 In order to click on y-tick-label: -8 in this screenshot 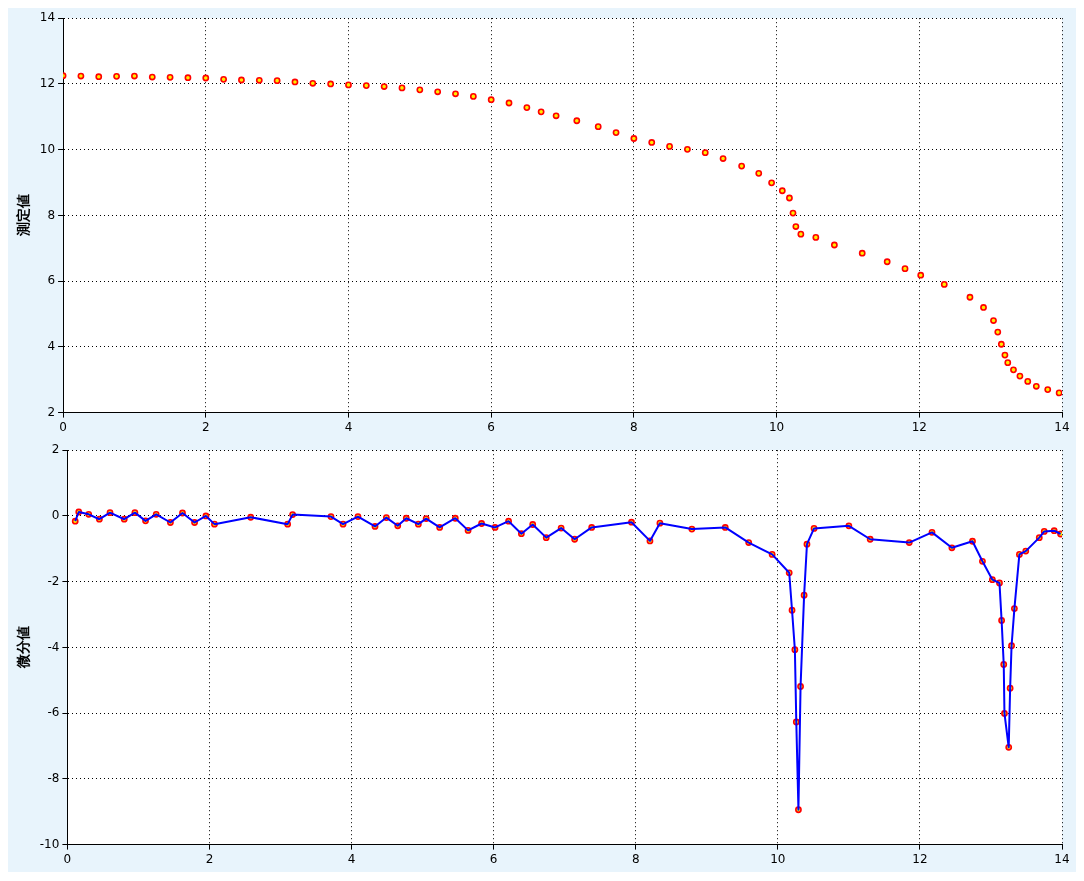, I will do `click(53, 777)`.